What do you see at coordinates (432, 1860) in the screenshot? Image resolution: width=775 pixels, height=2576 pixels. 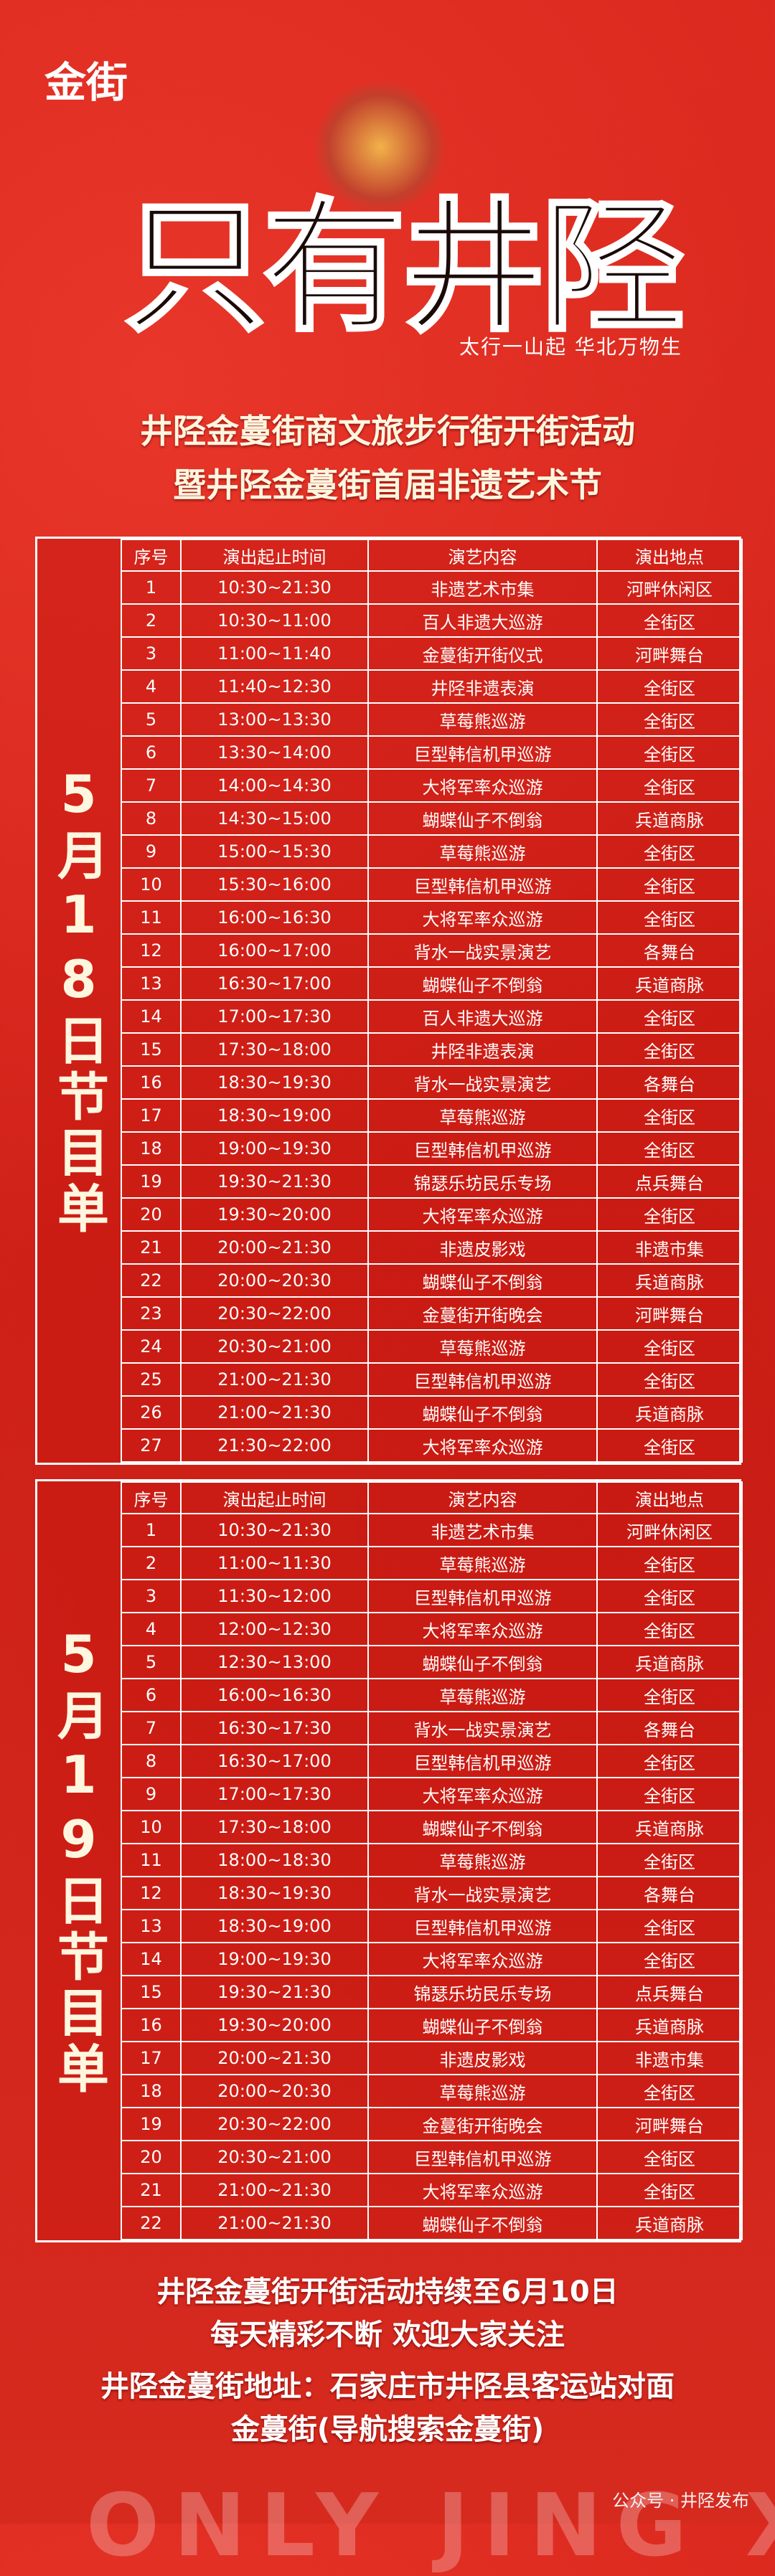 I see `schedule-row: 11 18:00~18:30 草莓熊巡游 全街区` at bounding box center [432, 1860].